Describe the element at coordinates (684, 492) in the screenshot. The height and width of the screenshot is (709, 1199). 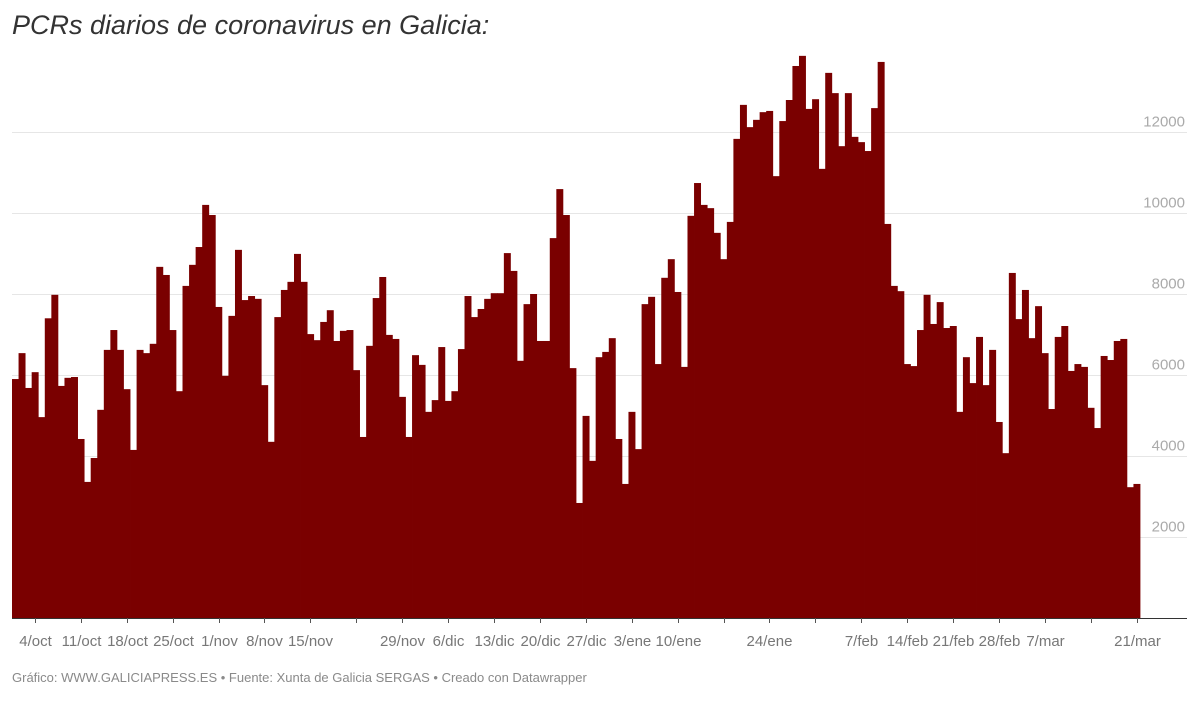
I see `bar: 11/ene: 6200` at that location.